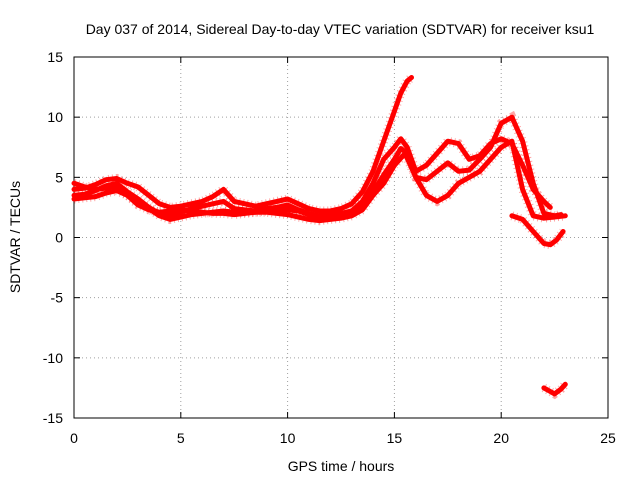  What do you see at coordinates (57, 298) in the screenshot?
I see `y-tick-label: -5` at bounding box center [57, 298].